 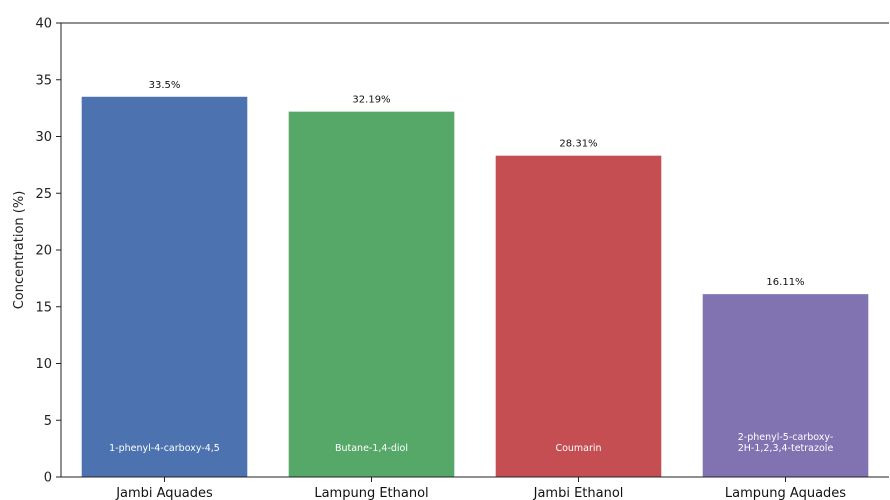 I want to click on x-tick-label: Lampung Ethanol, so click(x=371, y=493).